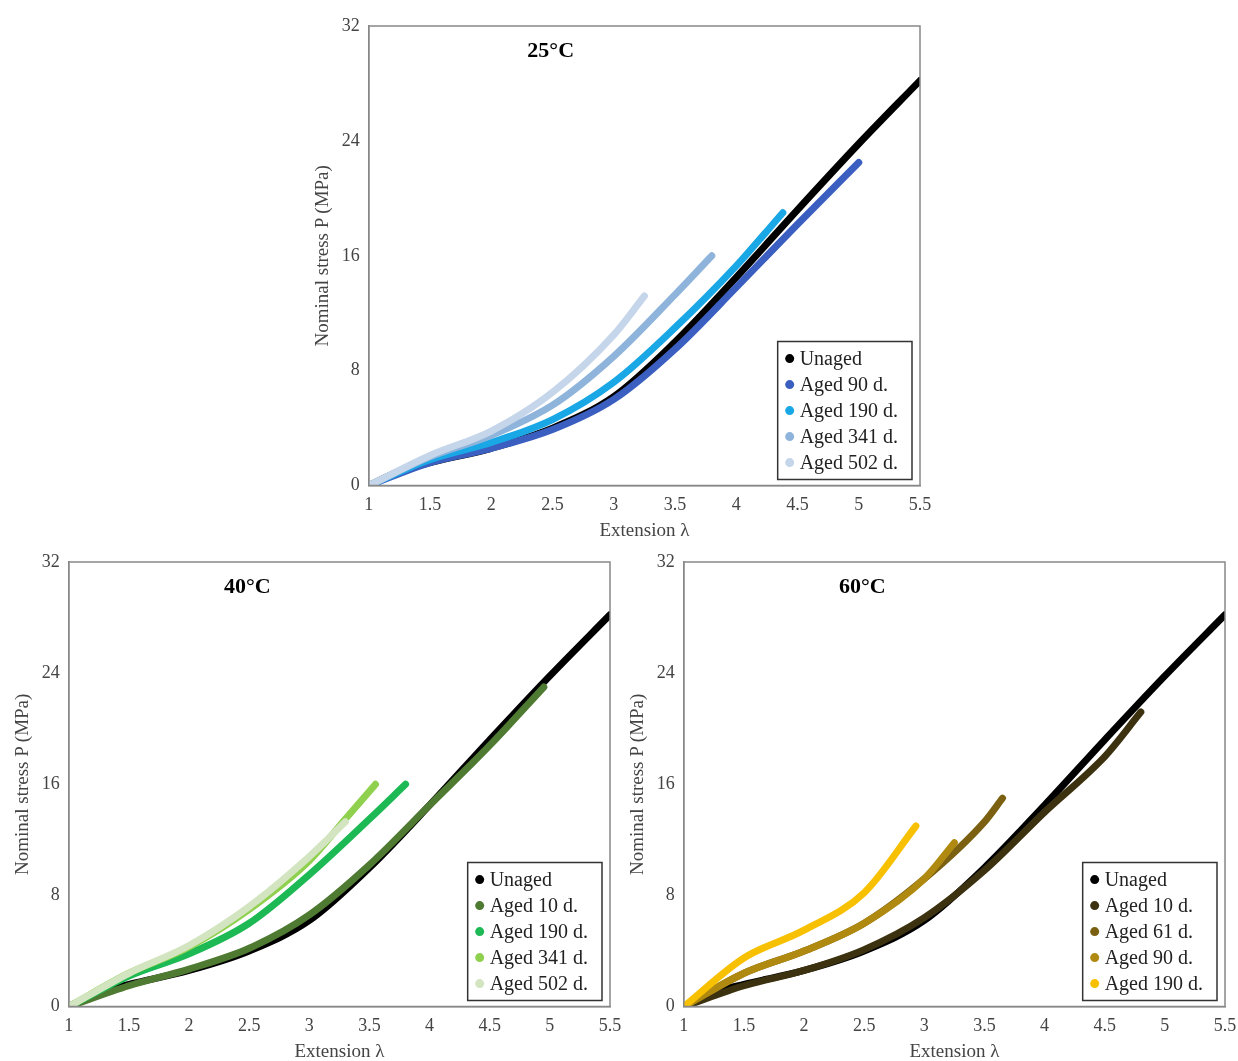  I want to click on legend-label: Aged 61 d., so click(1149, 931).